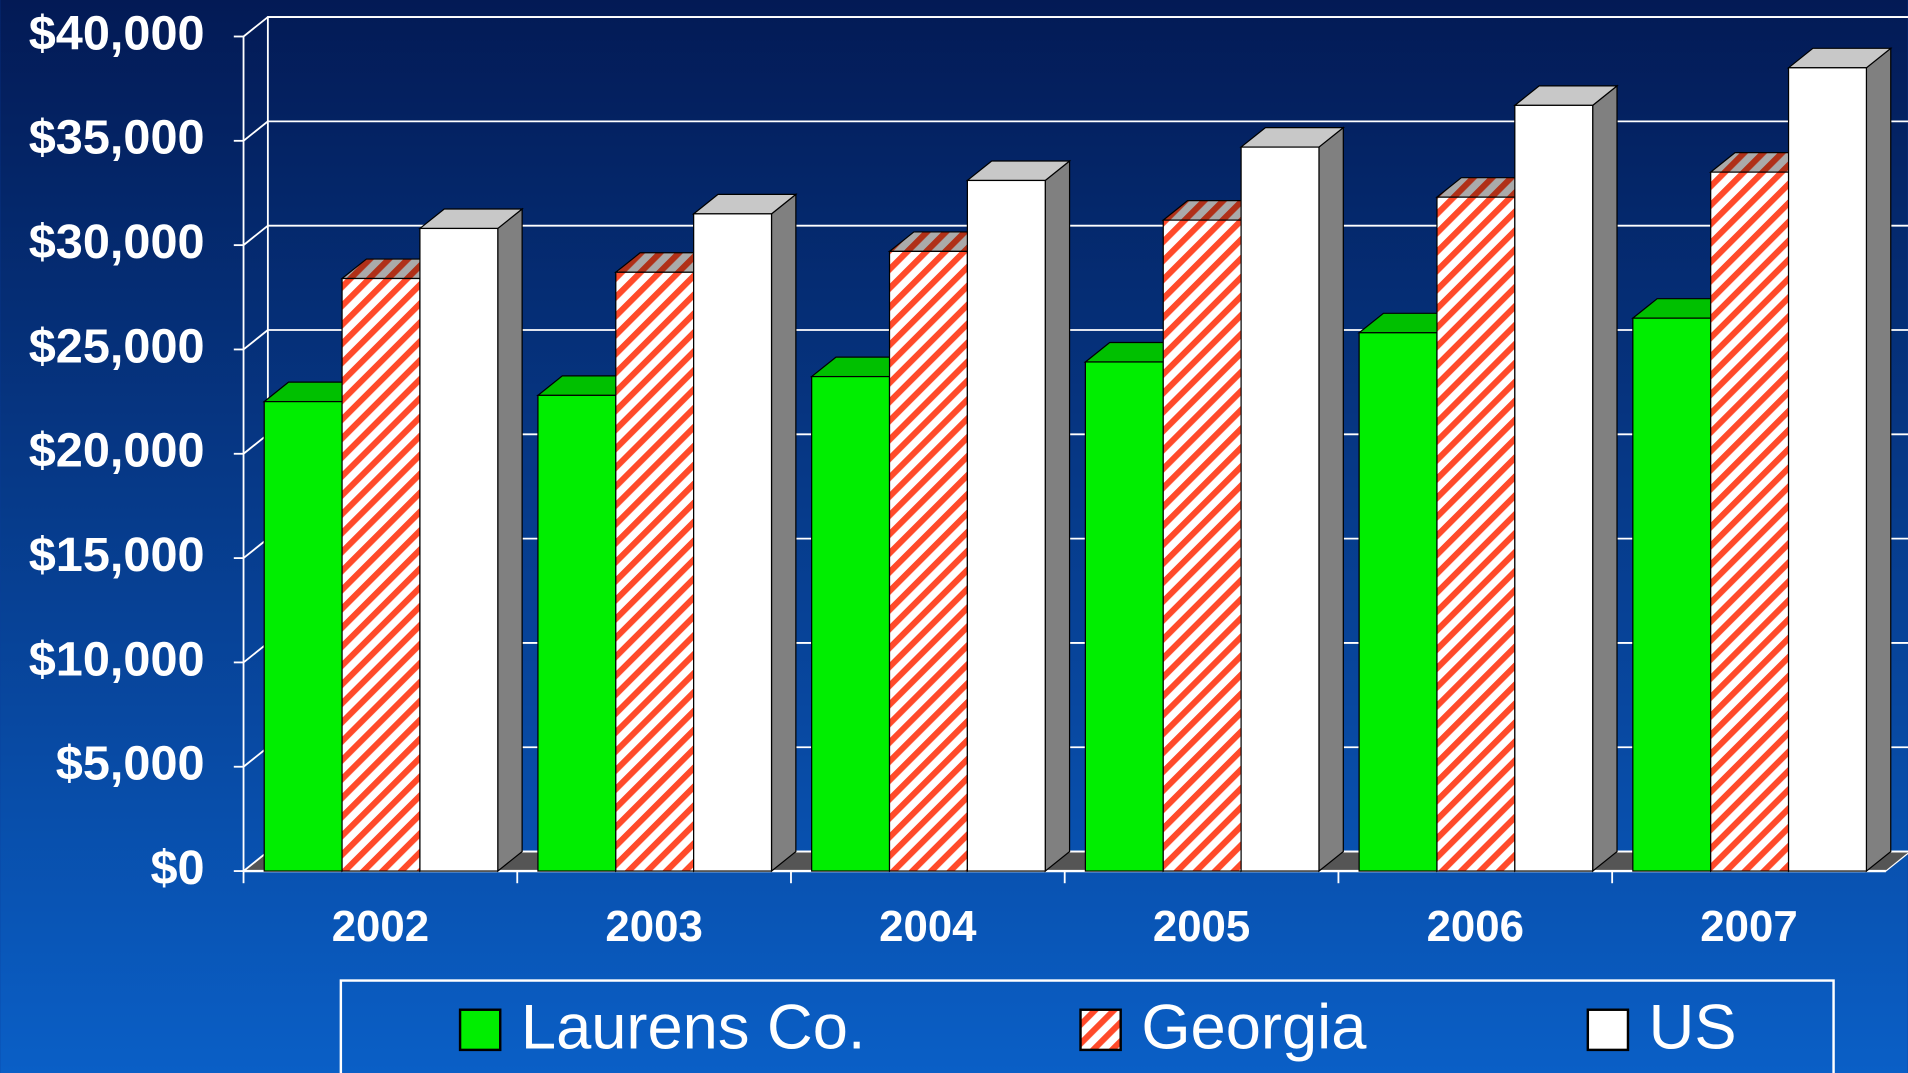 This screenshot has height=1073, width=1908. What do you see at coordinates (928, 926) in the screenshot?
I see `x-tick-label: 2004` at bounding box center [928, 926].